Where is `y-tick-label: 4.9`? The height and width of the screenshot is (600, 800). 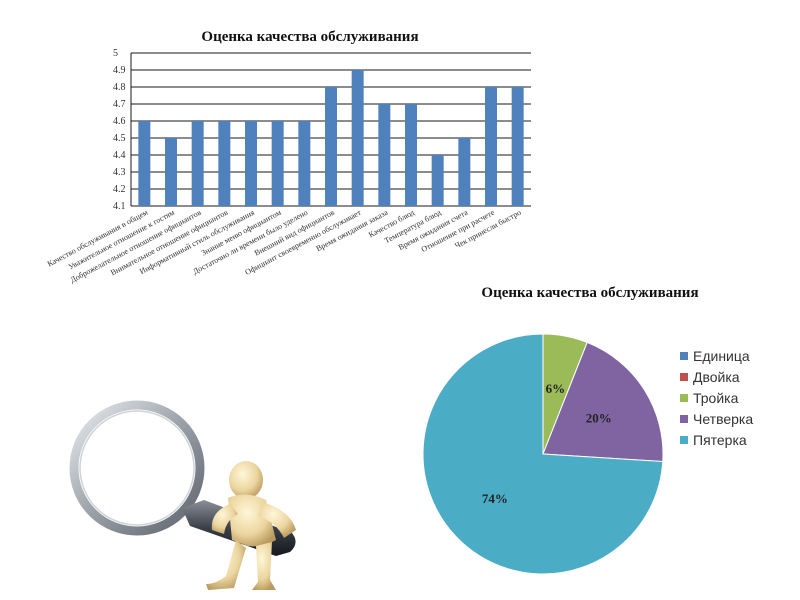 y-tick-label: 4.9 is located at coordinates (119, 70).